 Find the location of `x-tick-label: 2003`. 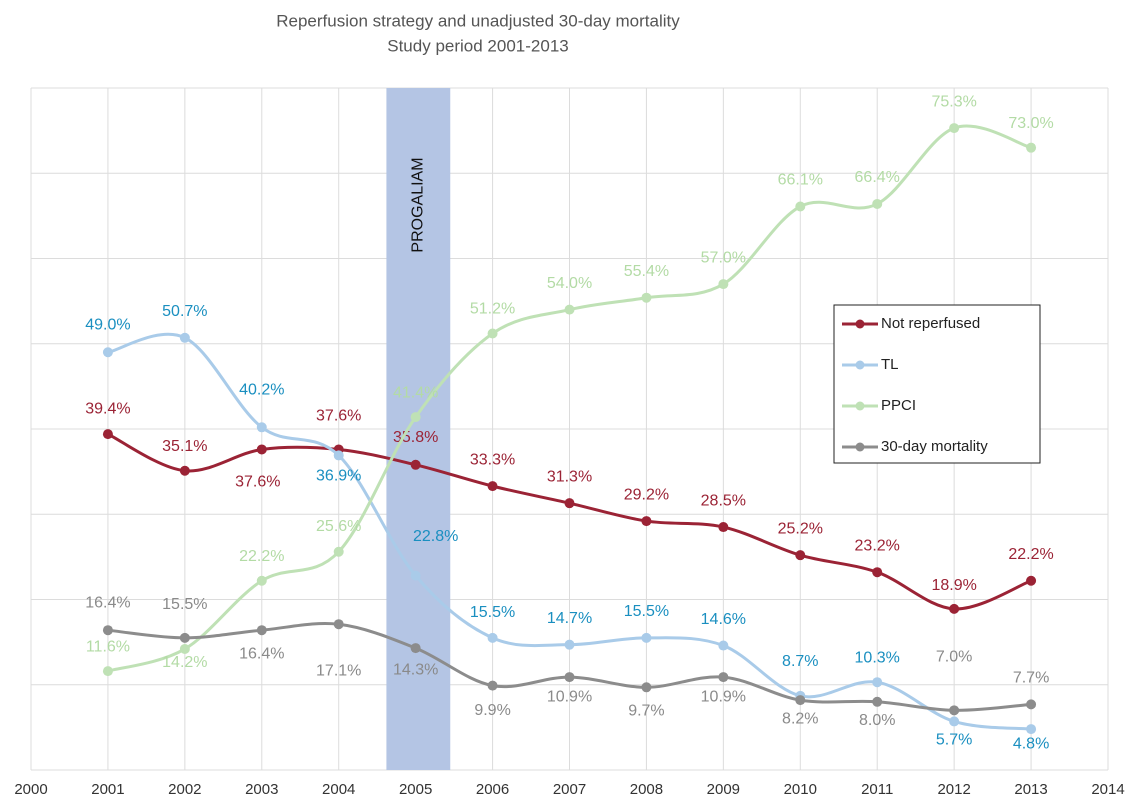

x-tick-label: 2003 is located at coordinates (261, 789).